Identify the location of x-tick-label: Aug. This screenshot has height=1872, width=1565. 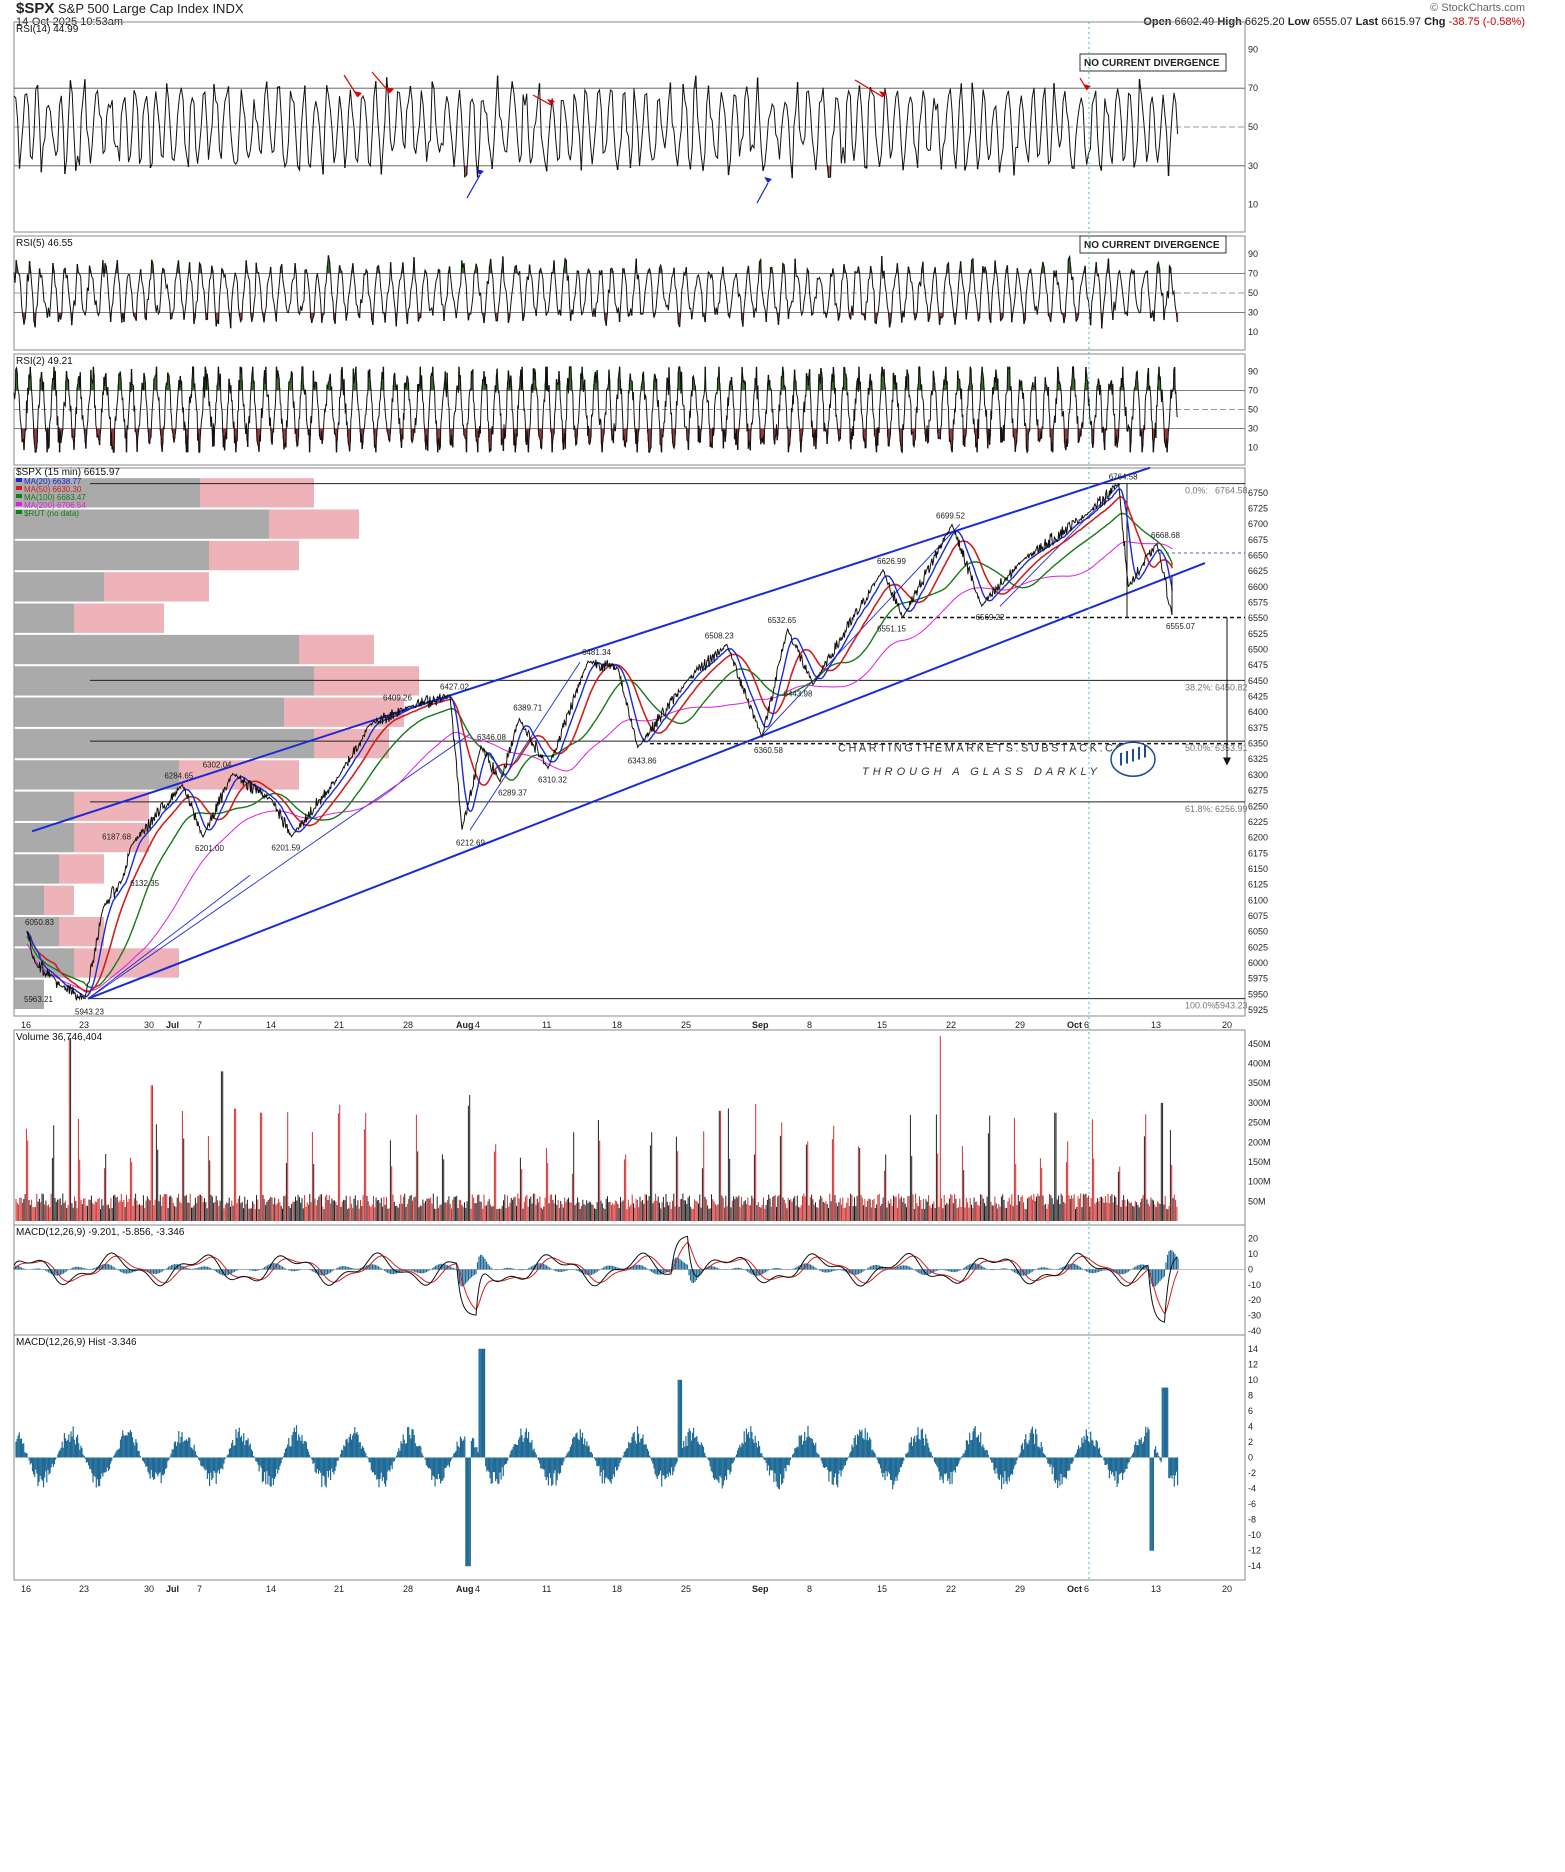
(465, 1025).